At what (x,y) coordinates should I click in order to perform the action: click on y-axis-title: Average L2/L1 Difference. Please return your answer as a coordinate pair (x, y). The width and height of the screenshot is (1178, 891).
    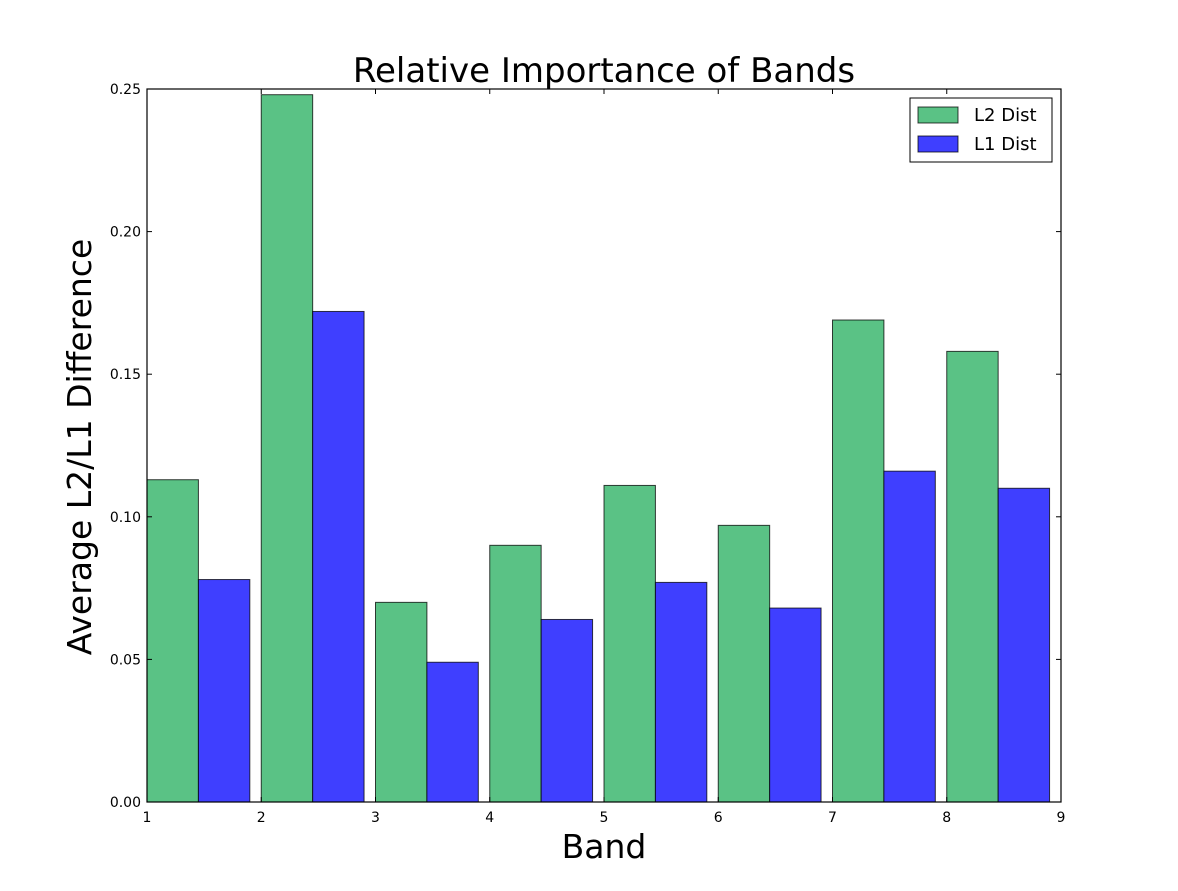
    Looking at the image, I should click on (79, 447).